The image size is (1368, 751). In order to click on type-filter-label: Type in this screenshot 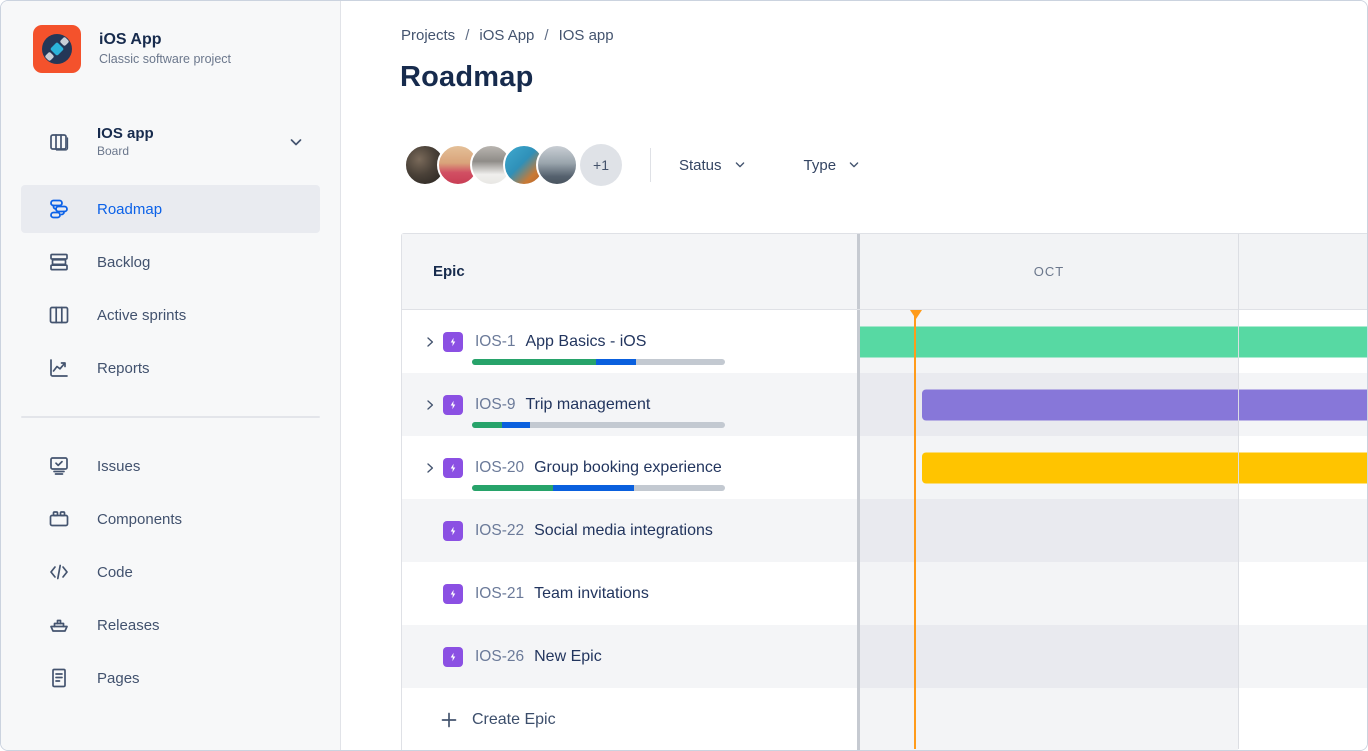, I will do `click(820, 165)`.